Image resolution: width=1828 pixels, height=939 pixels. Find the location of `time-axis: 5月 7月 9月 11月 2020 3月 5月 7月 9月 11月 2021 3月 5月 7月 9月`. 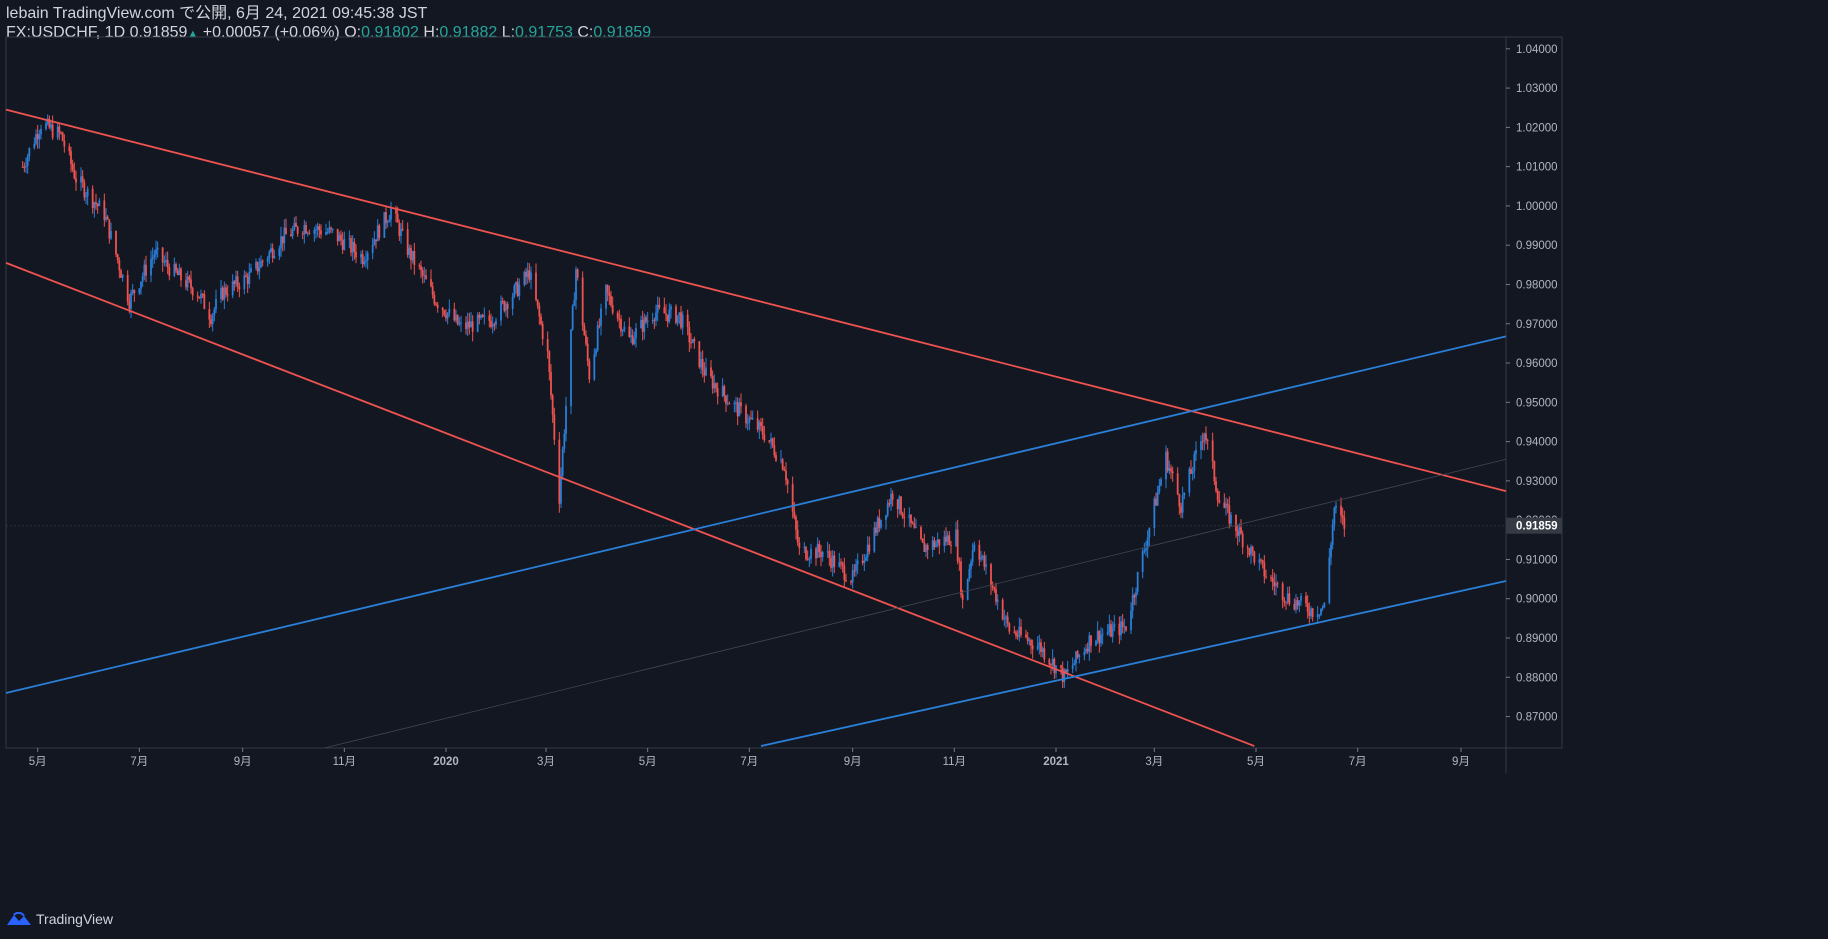

time-axis: 5月 7月 9月 11月 2020 3月 5月 7月 9月 11月 2021 3月 5月 7月 9月 is located at coordinates (749, 758).